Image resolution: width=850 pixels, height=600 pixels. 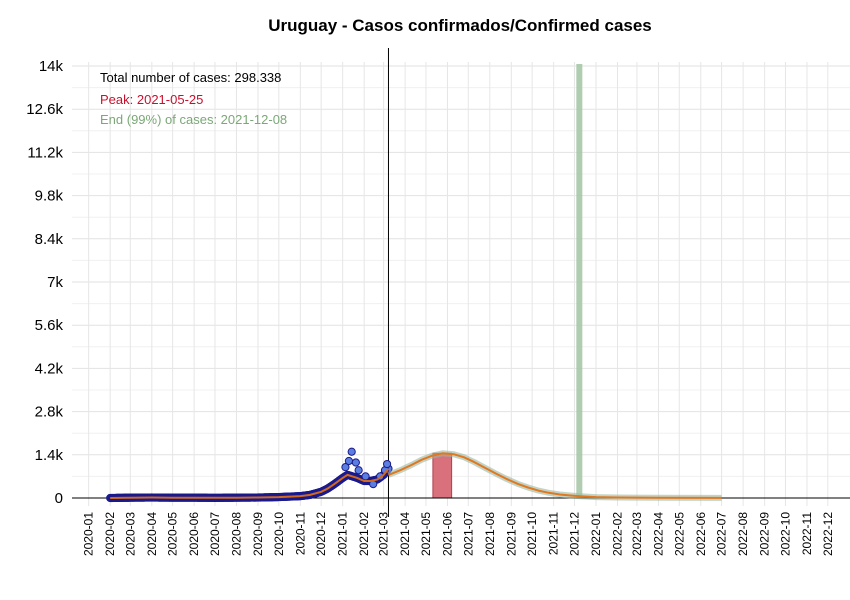 I want to click on series, so click(x=414, y=475).